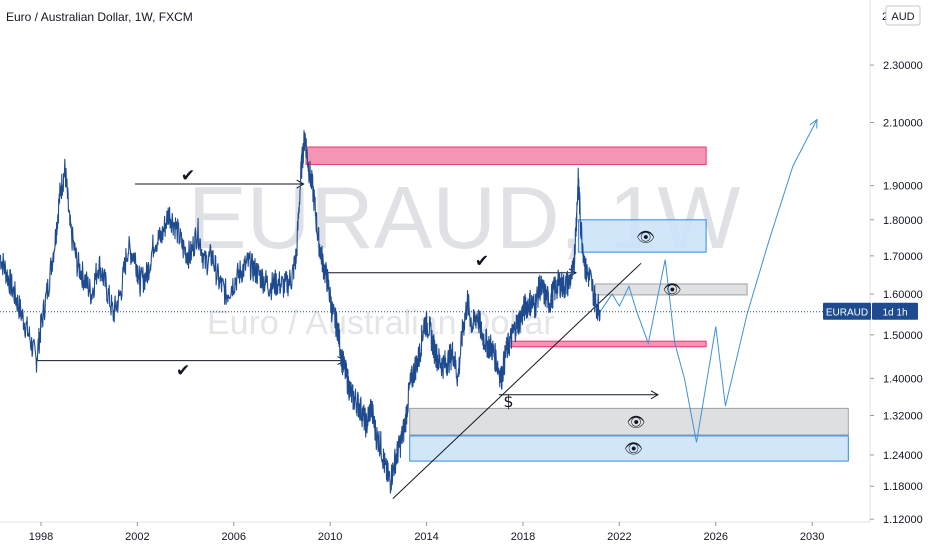 This screenshot has height=550, width=932. I want to click on last-price-tag: EURAUD 1d 1h, so click(870, 311).